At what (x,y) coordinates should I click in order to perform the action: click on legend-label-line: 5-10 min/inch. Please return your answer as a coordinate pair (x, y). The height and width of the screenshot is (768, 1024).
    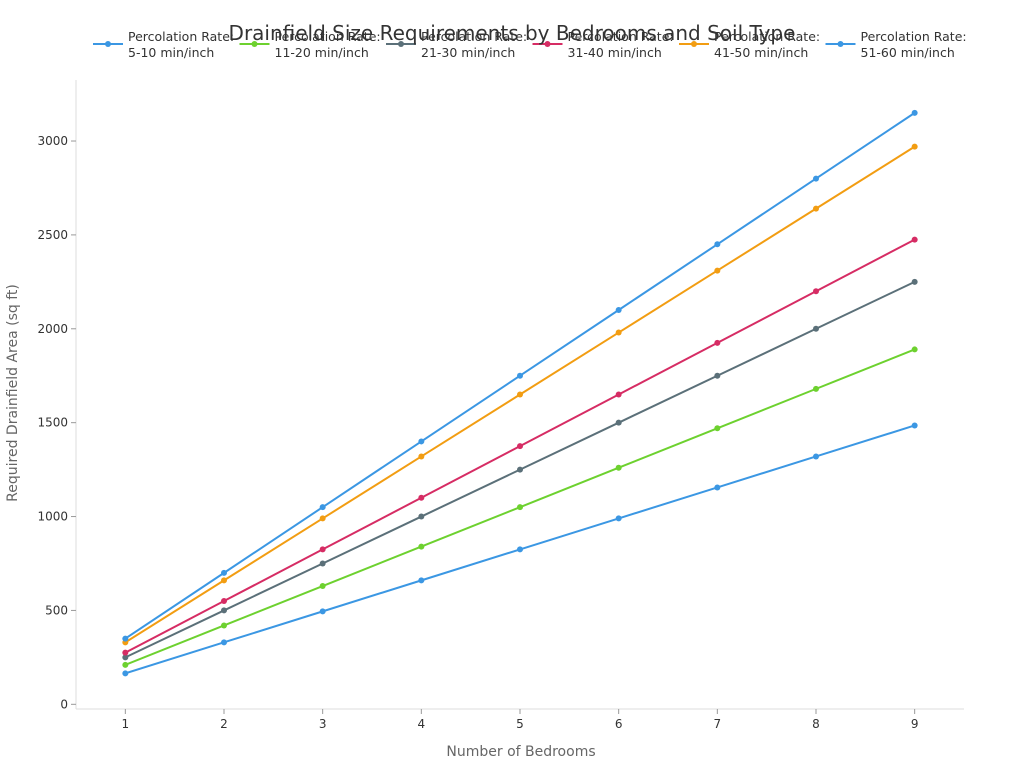
    Looking at the image, I should click on (171, 52).